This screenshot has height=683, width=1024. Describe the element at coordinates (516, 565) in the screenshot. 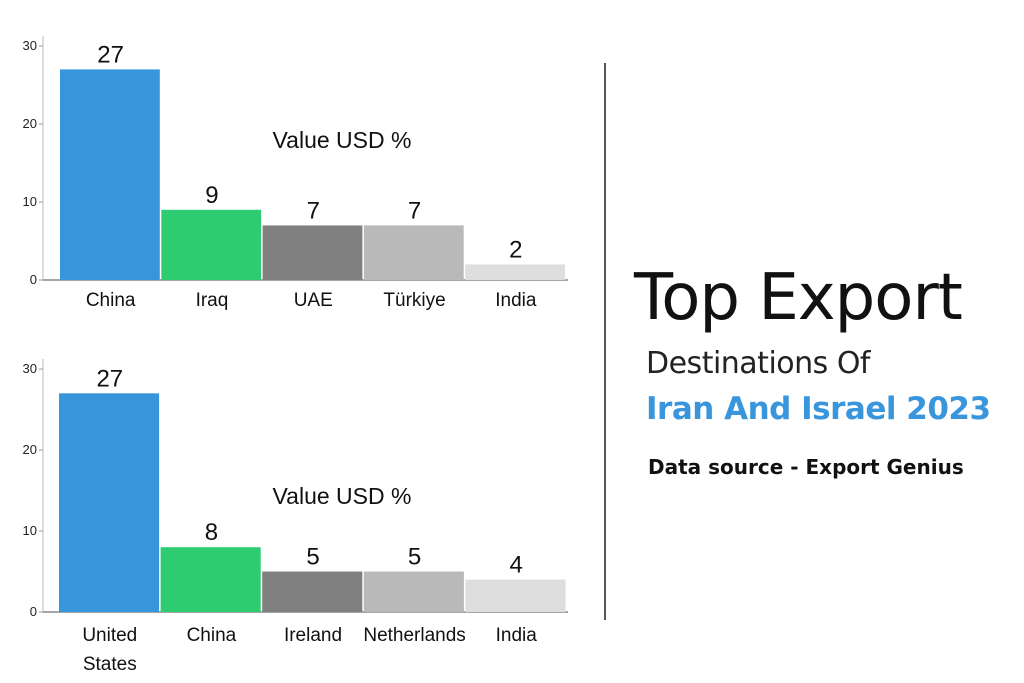

I see `data-label: 4` at that location.